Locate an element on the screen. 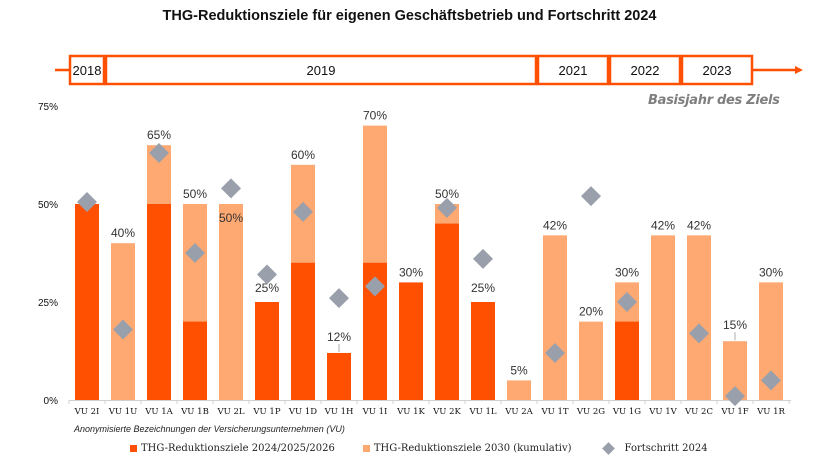  data-label: 40% is located at coordinates (123, 233).